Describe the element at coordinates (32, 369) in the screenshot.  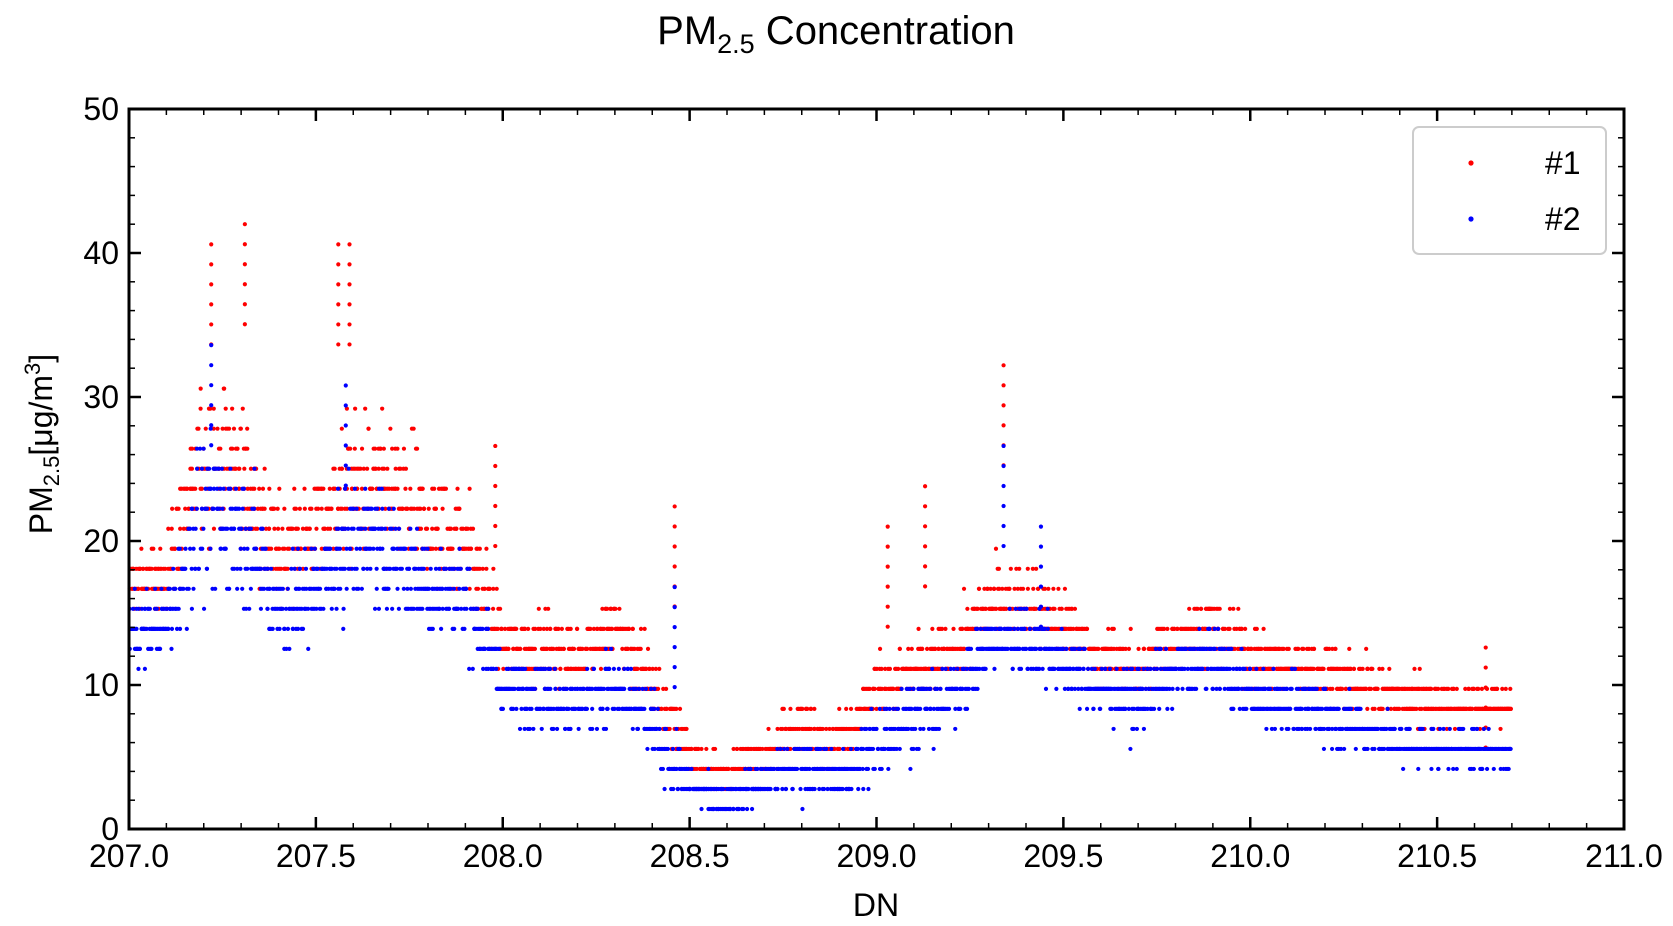
I see `ylabel-superscript: 3` at that location.